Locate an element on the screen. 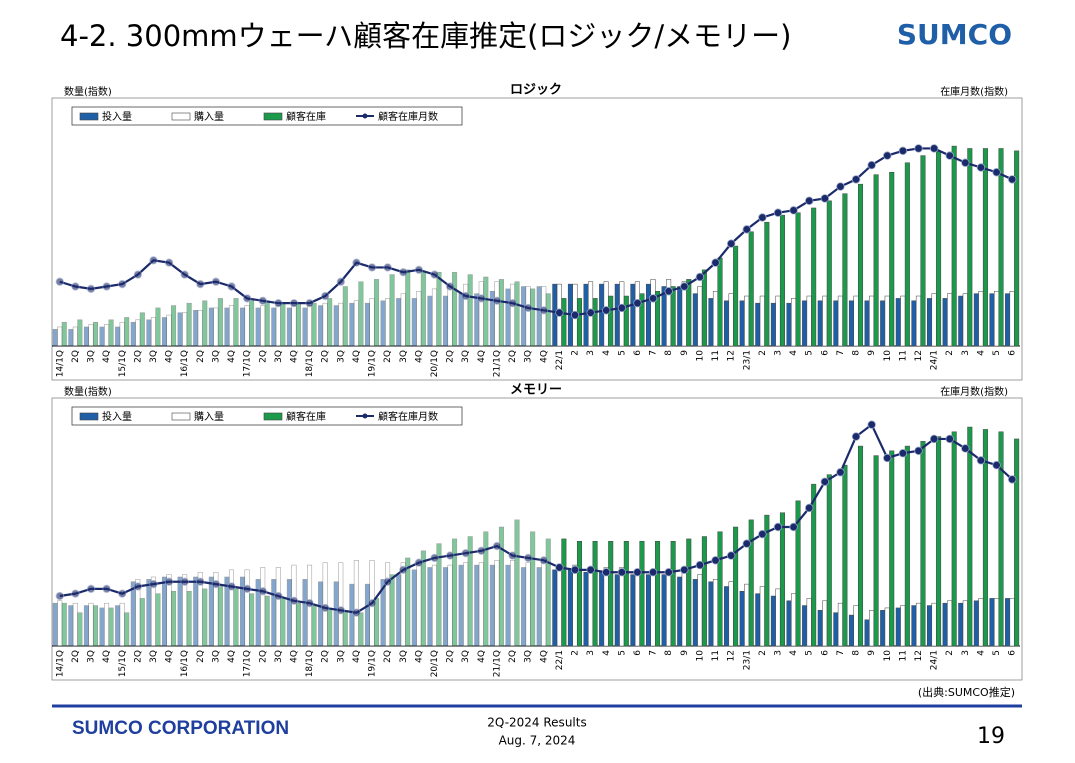 This screenshot has height=763, width=1075. x-tick-label: 6 is located at coordinates (638, 353).